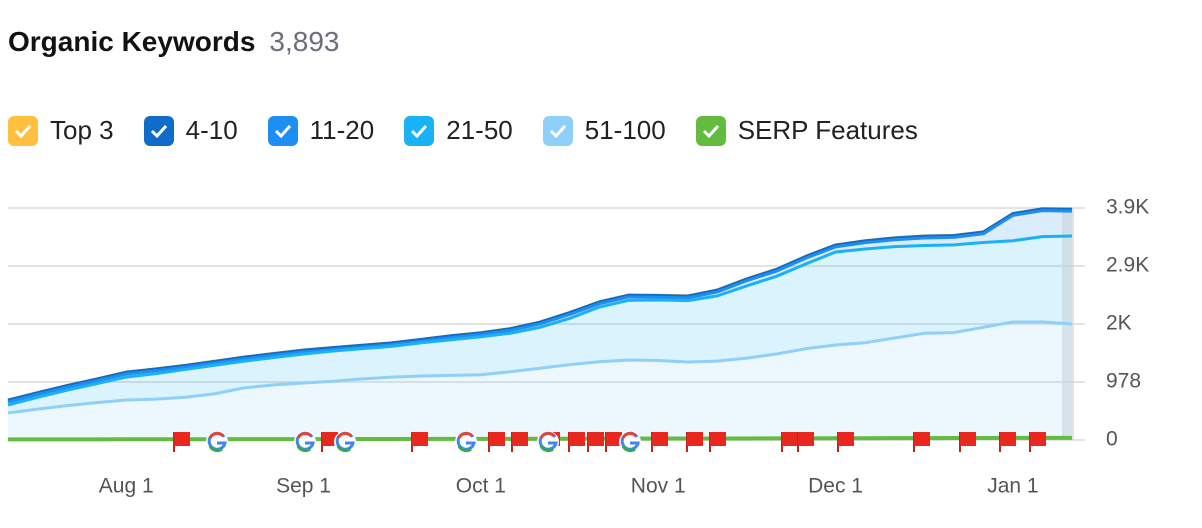 This screenshot has height=528, width=1202. Describe the element at coordinates (658, 486) in the screenshot. I see `x-tick-label: Nov 1` at that location.